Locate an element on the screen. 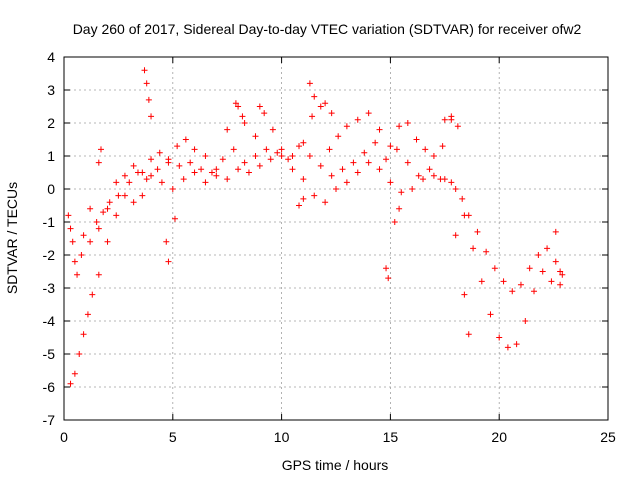 The height and width of the screenshot is (485, 640). x-tick-label: 0 is located at coordinates (64, 437).